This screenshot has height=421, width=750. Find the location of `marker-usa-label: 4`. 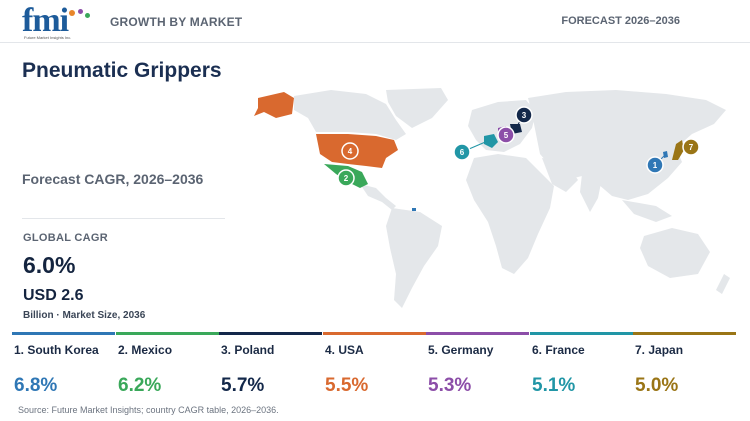

marker-usa-label: 4 is located at coordinates (350, 151).